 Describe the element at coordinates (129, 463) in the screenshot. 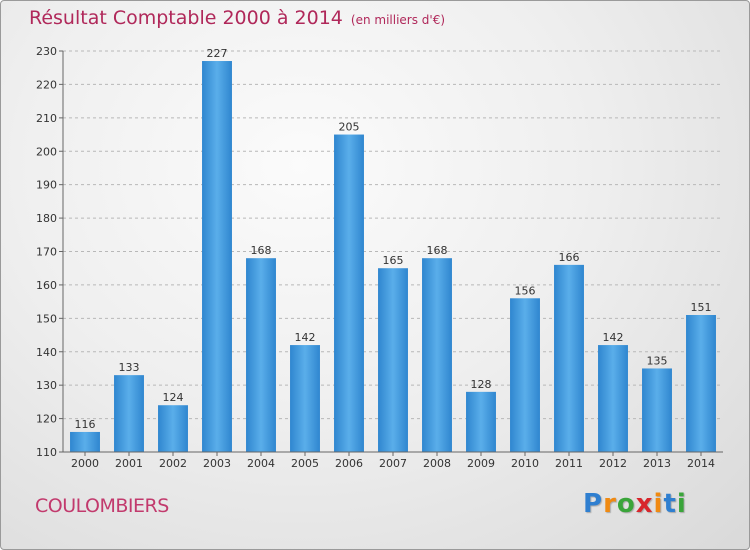

I see `x-tick-label: 2001` at that location.